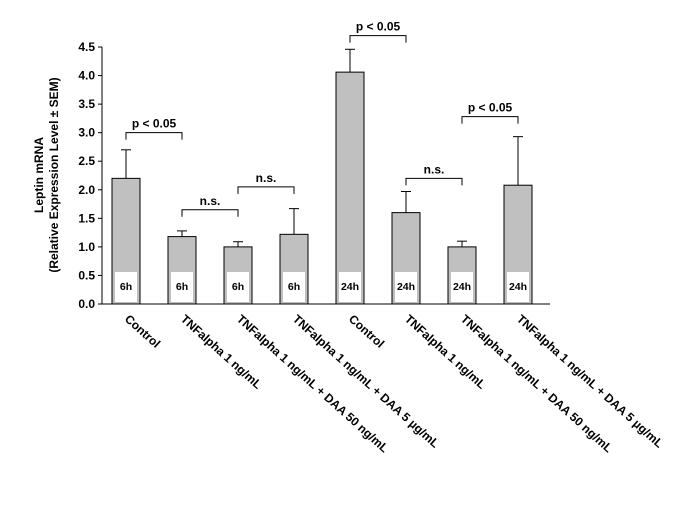 This screenshot has height=513, width=685. What do you see at coordinates (350, 188) in the screenshot?
I see `bar` at bounding box center [350, 188].